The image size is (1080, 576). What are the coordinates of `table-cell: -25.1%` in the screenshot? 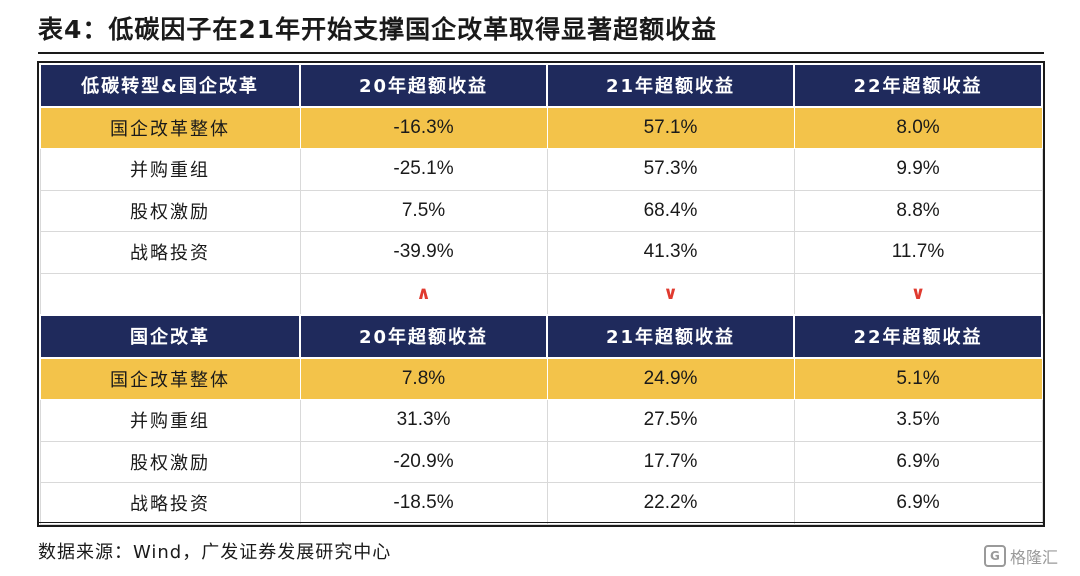 It's located at (423, 169).